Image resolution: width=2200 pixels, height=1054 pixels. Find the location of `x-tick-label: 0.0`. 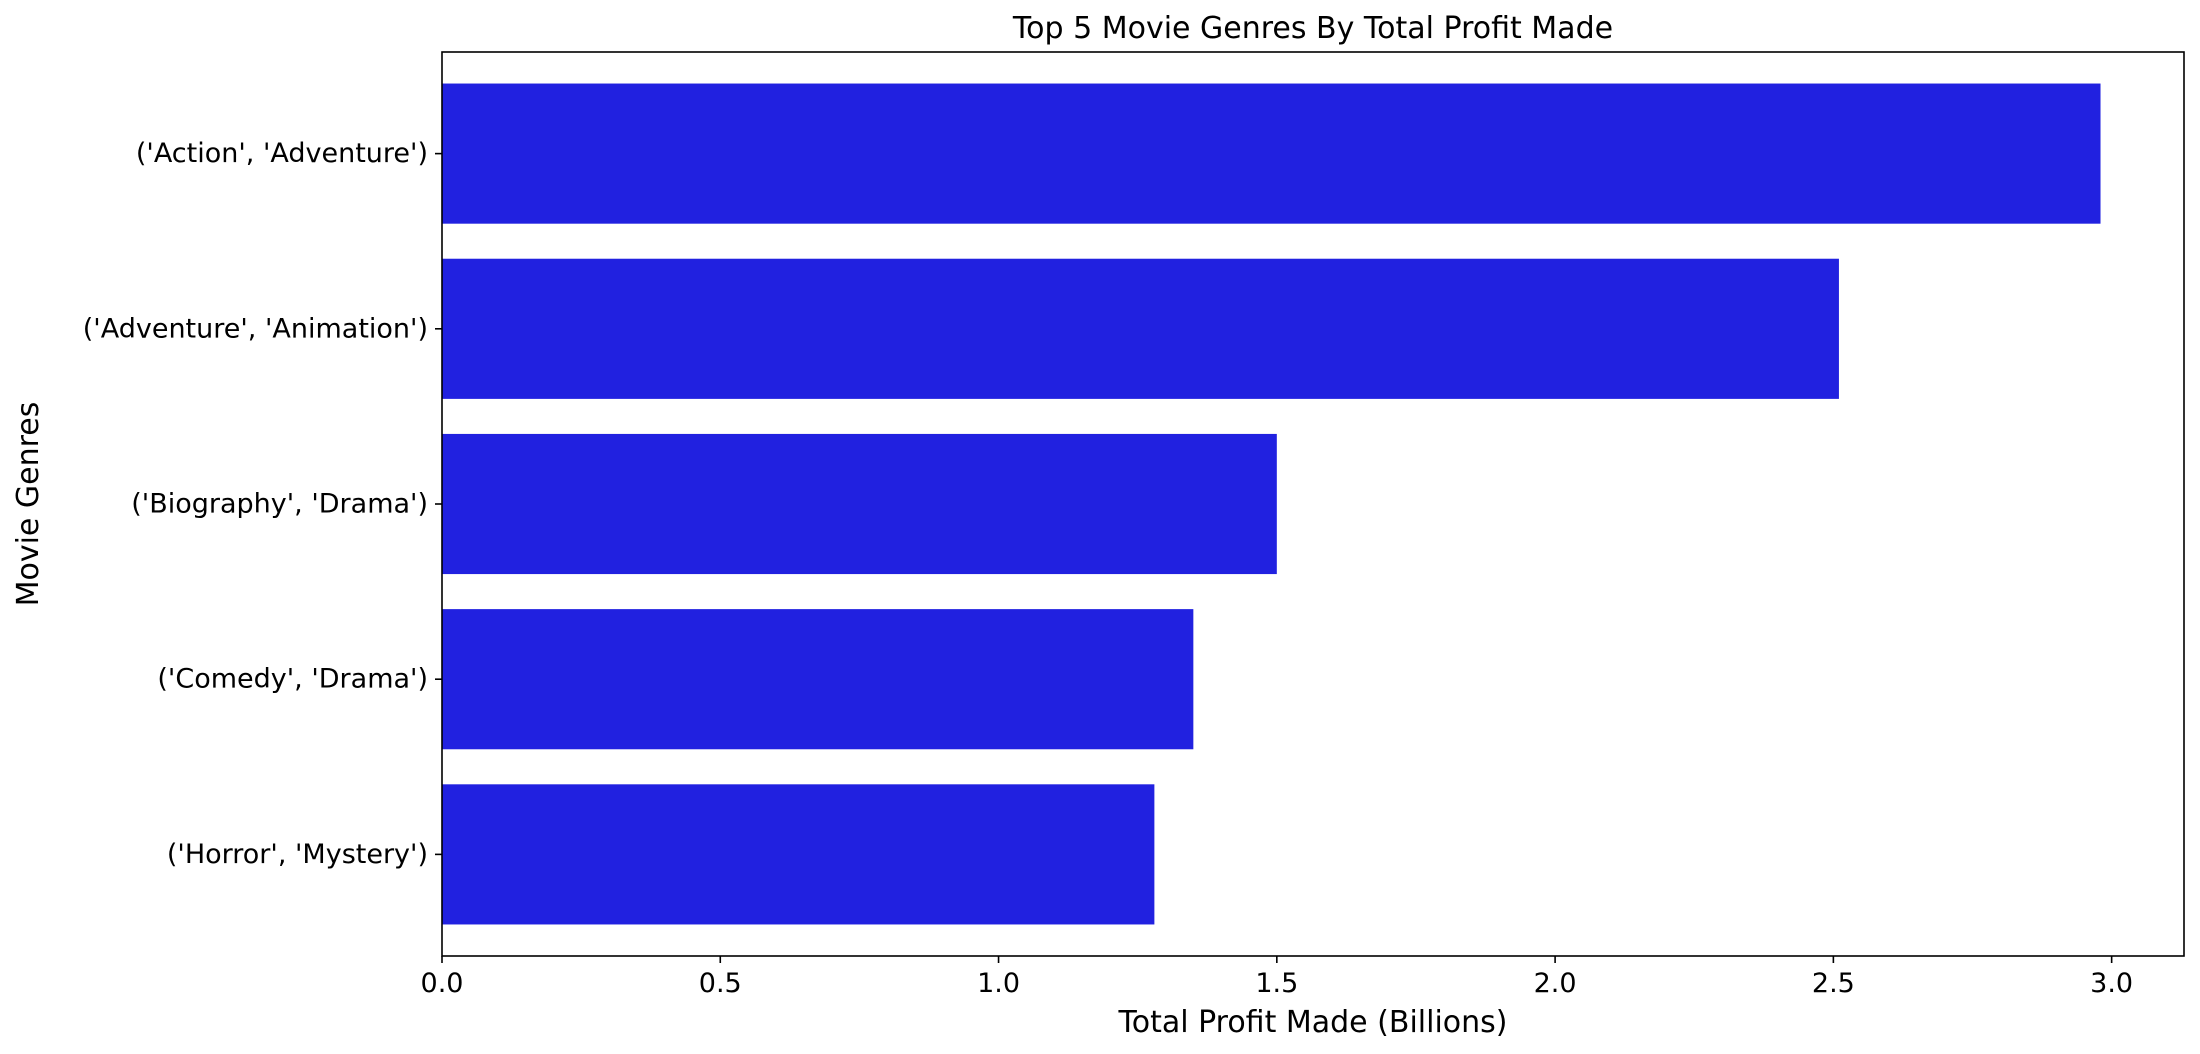

x-tick-label: 0.0 is located at coordinates (442, 983).